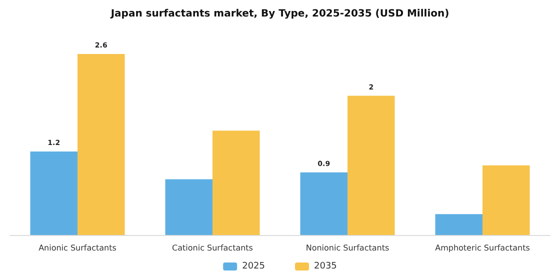 The width and height of the screenshot is (560, 280). I want to click on chart-title: Japan surfactants market, By Type, 2025-2035 (USD Million), so click(280, 14).